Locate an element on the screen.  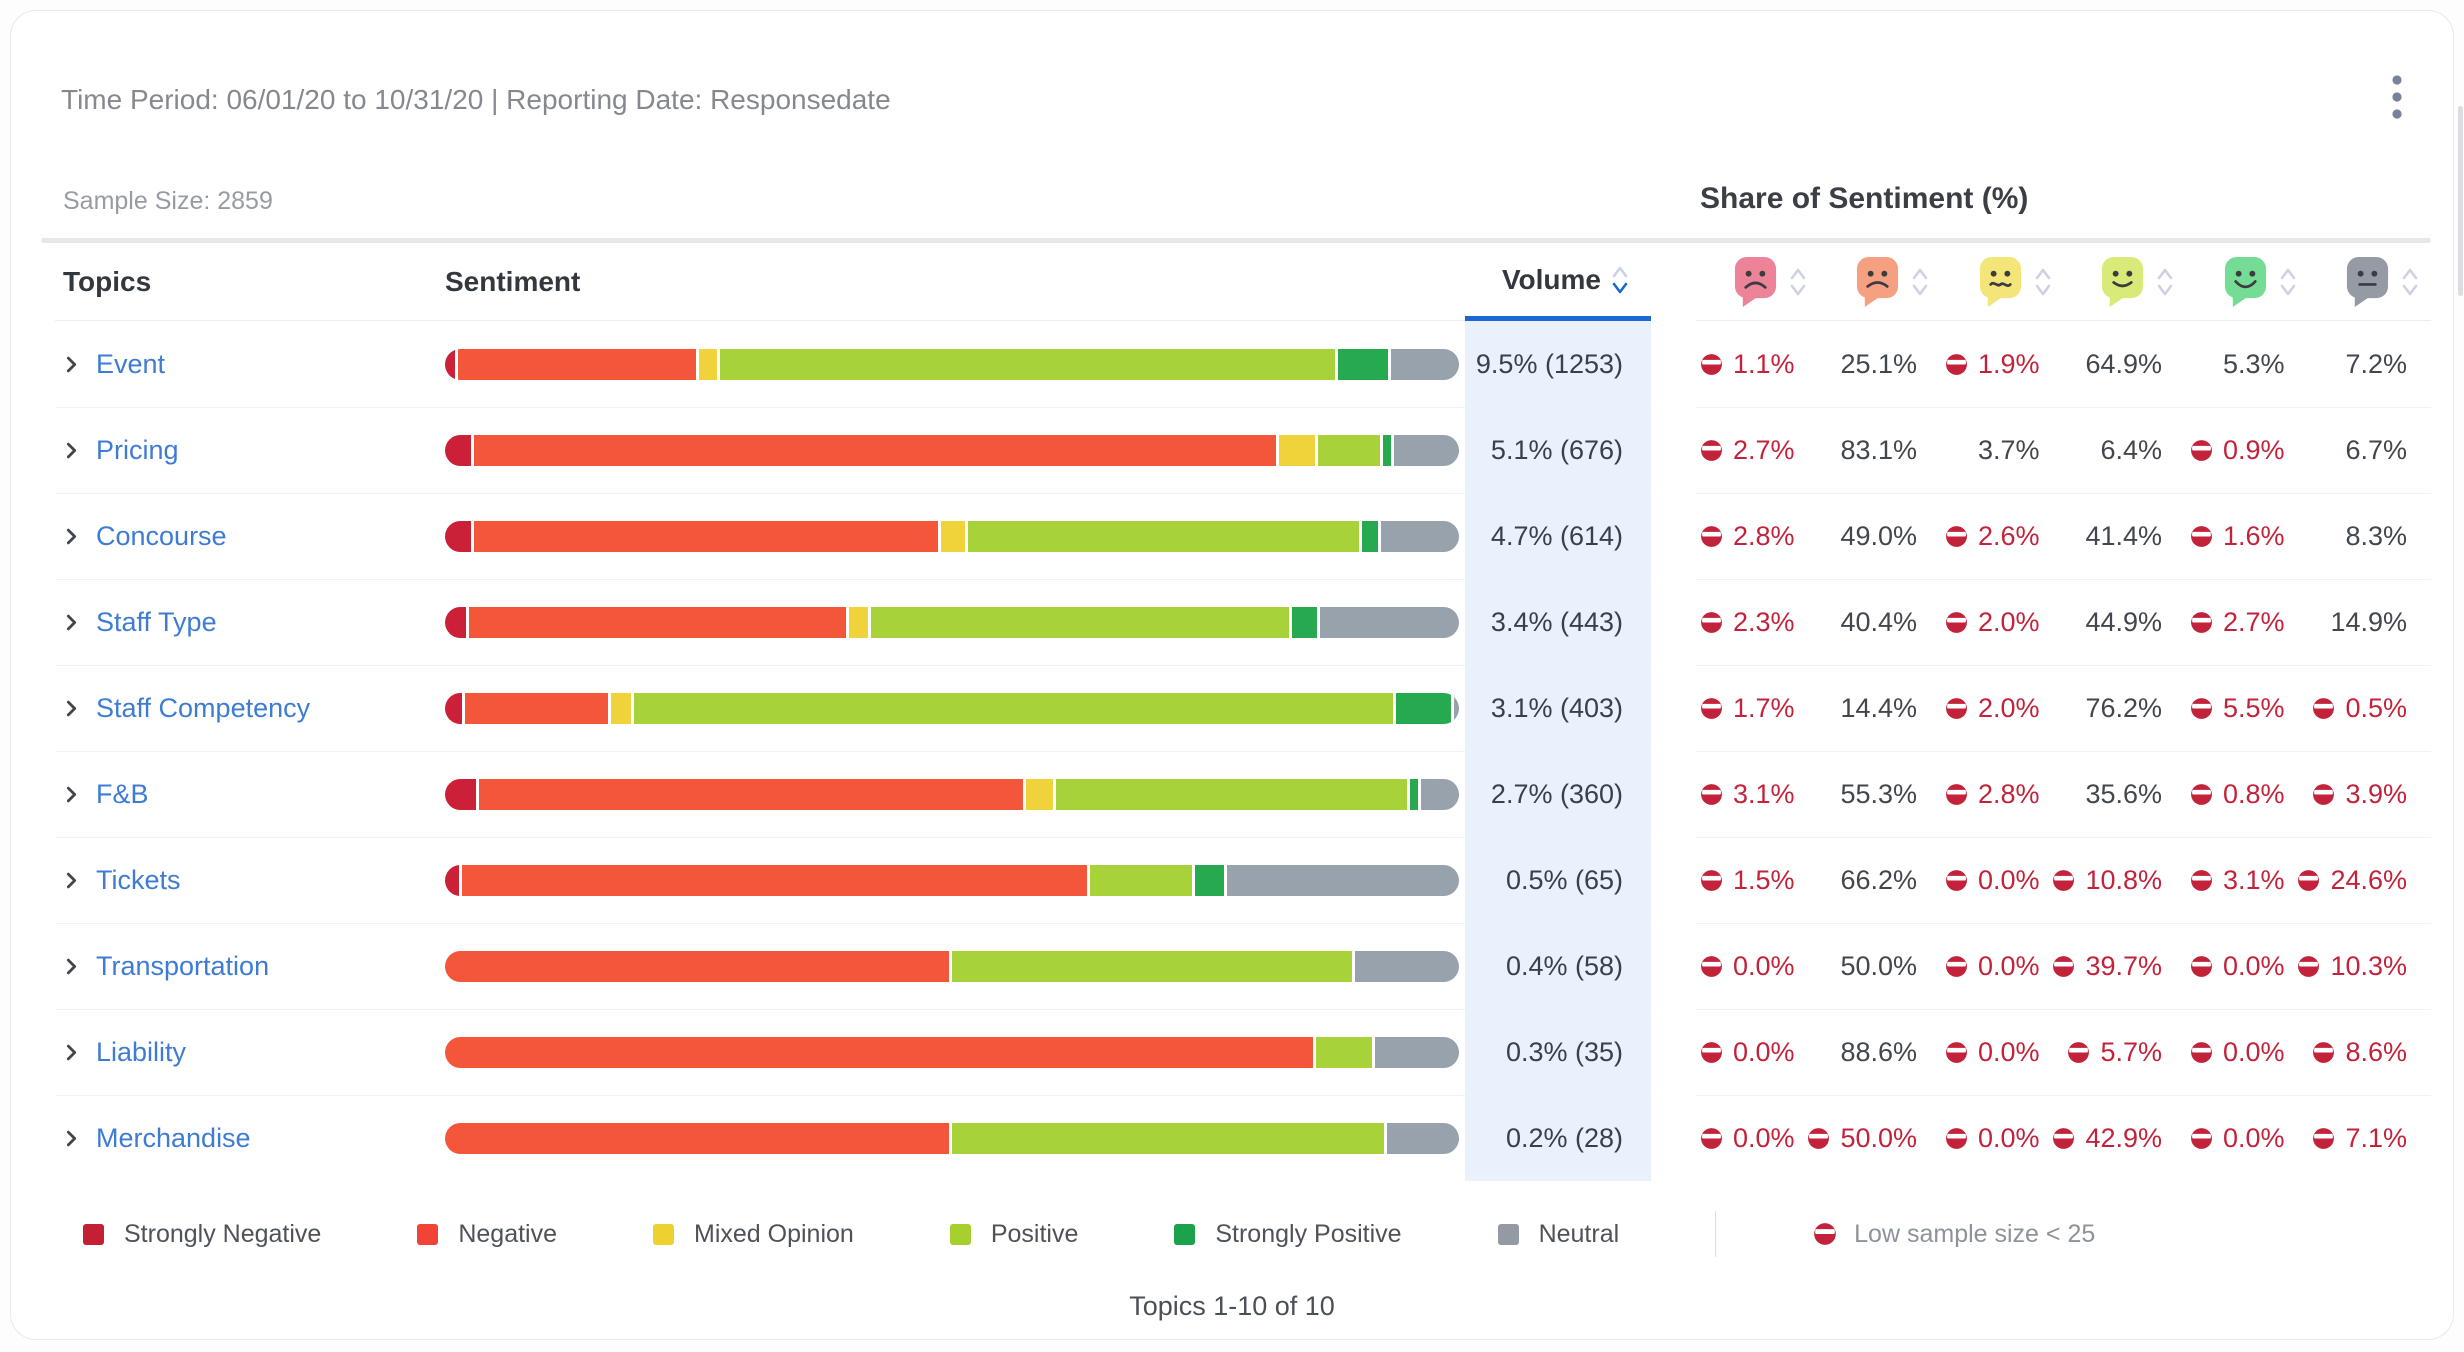
legend-swatch is located at coordinates (1508, 1234).